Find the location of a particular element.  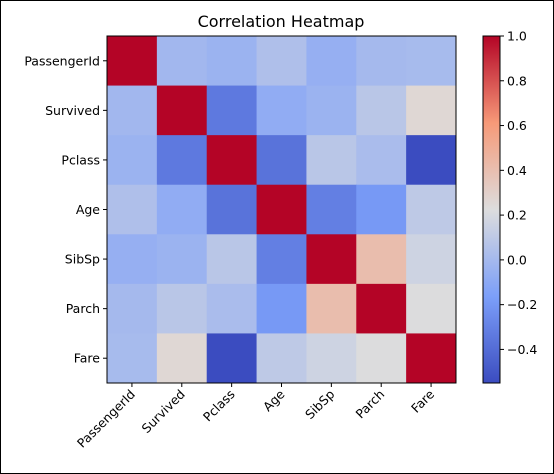

colorbar-tick-label: −0.4 is located at coordinates (522, 349).